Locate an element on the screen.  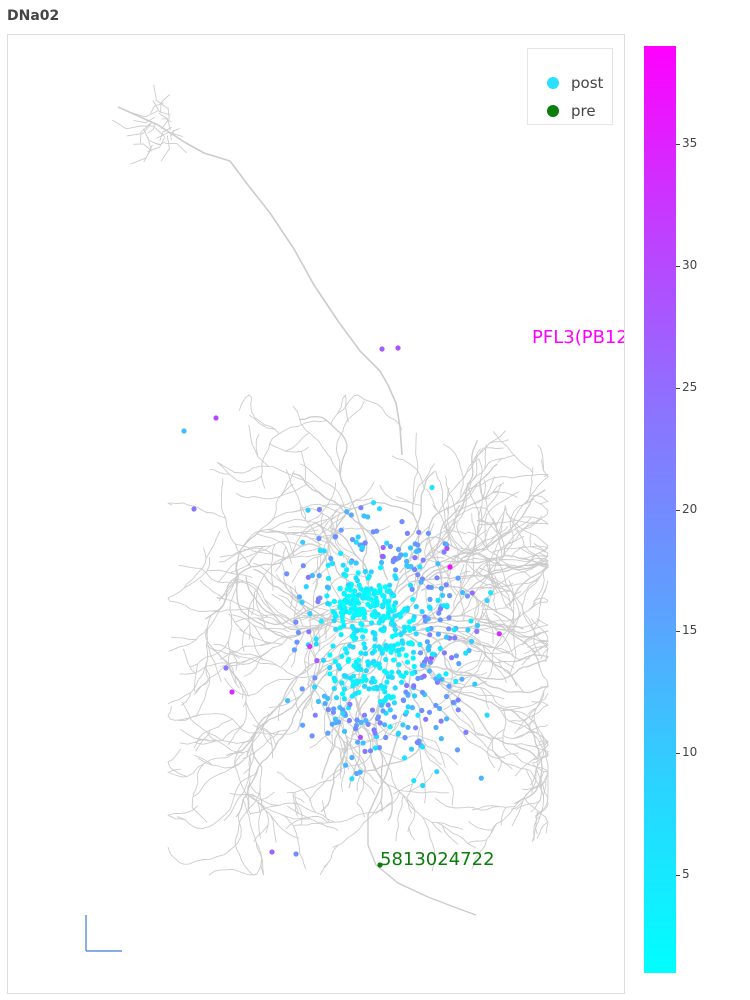
colorbar-tick-35: 35 is located at coordinates (690, 142).